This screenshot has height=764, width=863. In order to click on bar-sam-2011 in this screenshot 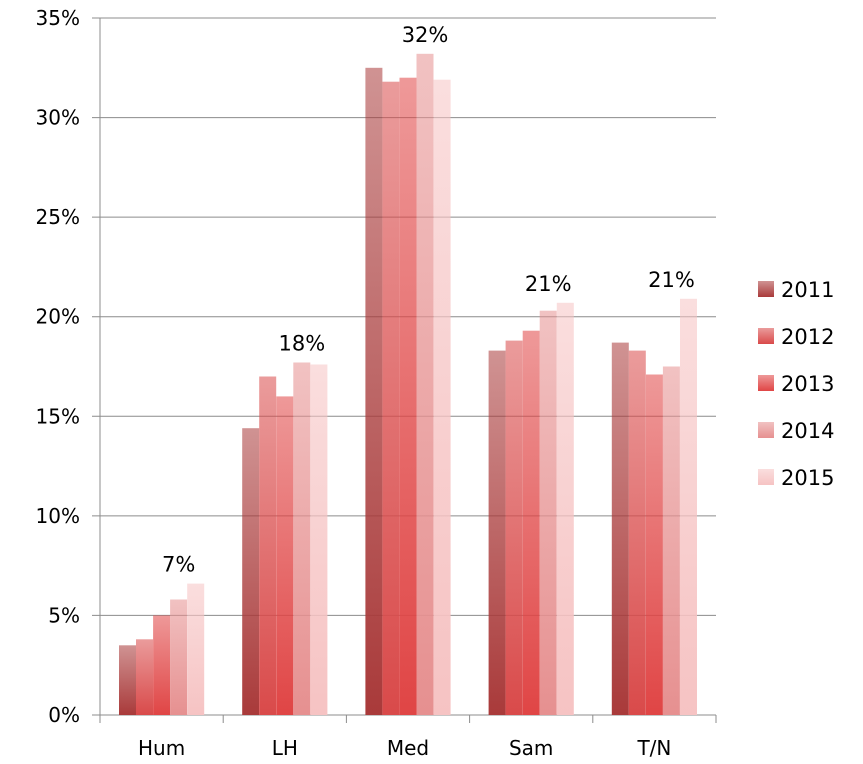, I will do `click(497, 532)`.